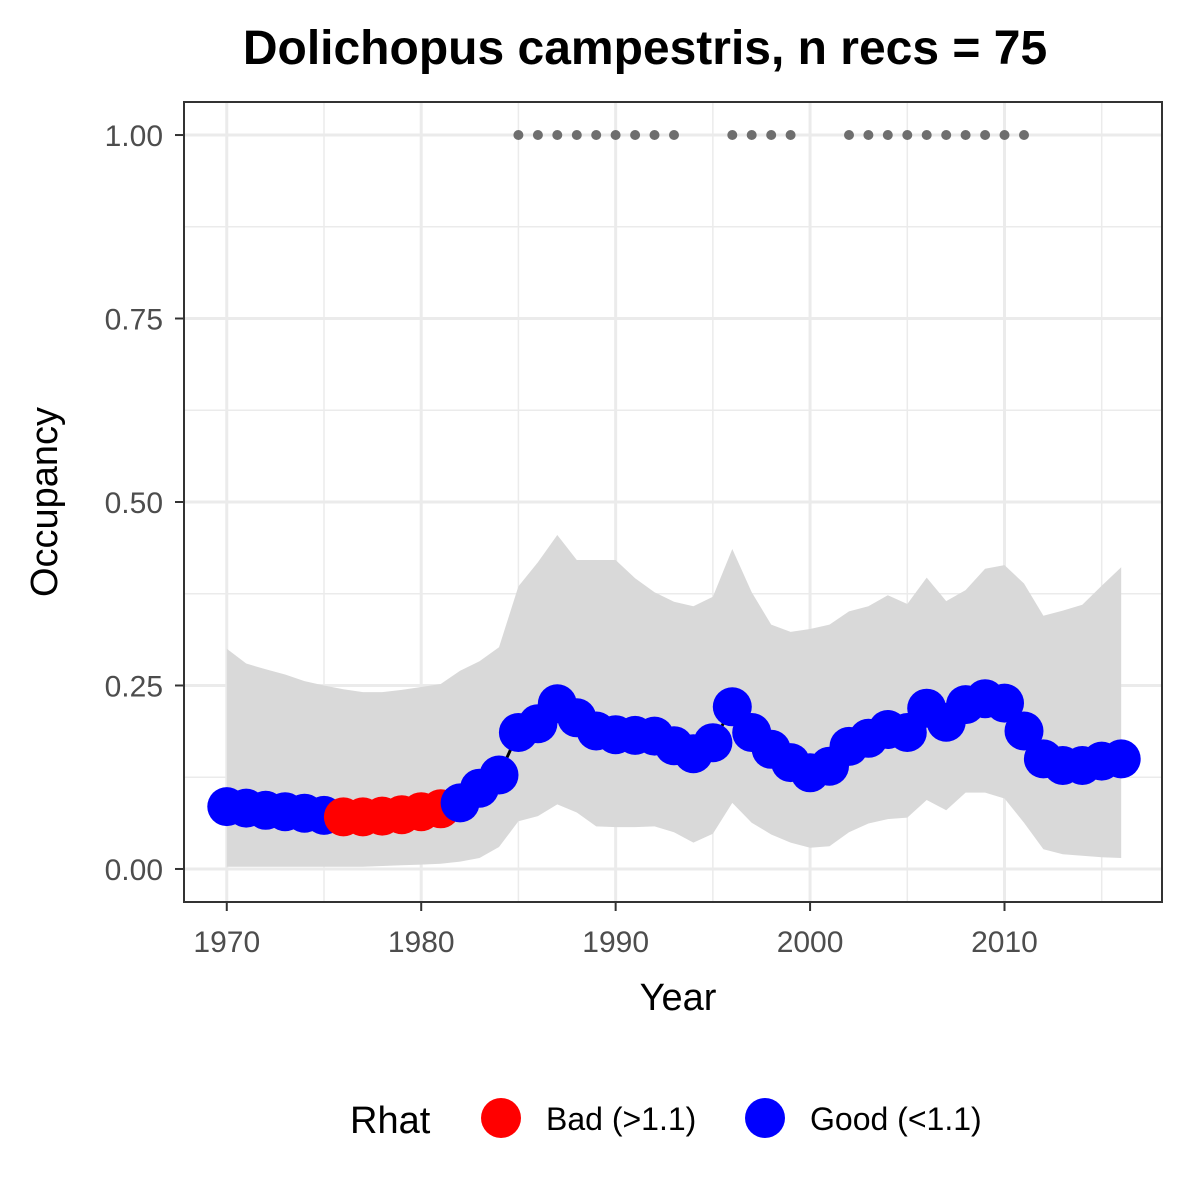  What do you see at coordinates (134, 503) in the screenshot?
I see `y-tick-label: 0.50` at bounding box center [134, 503].